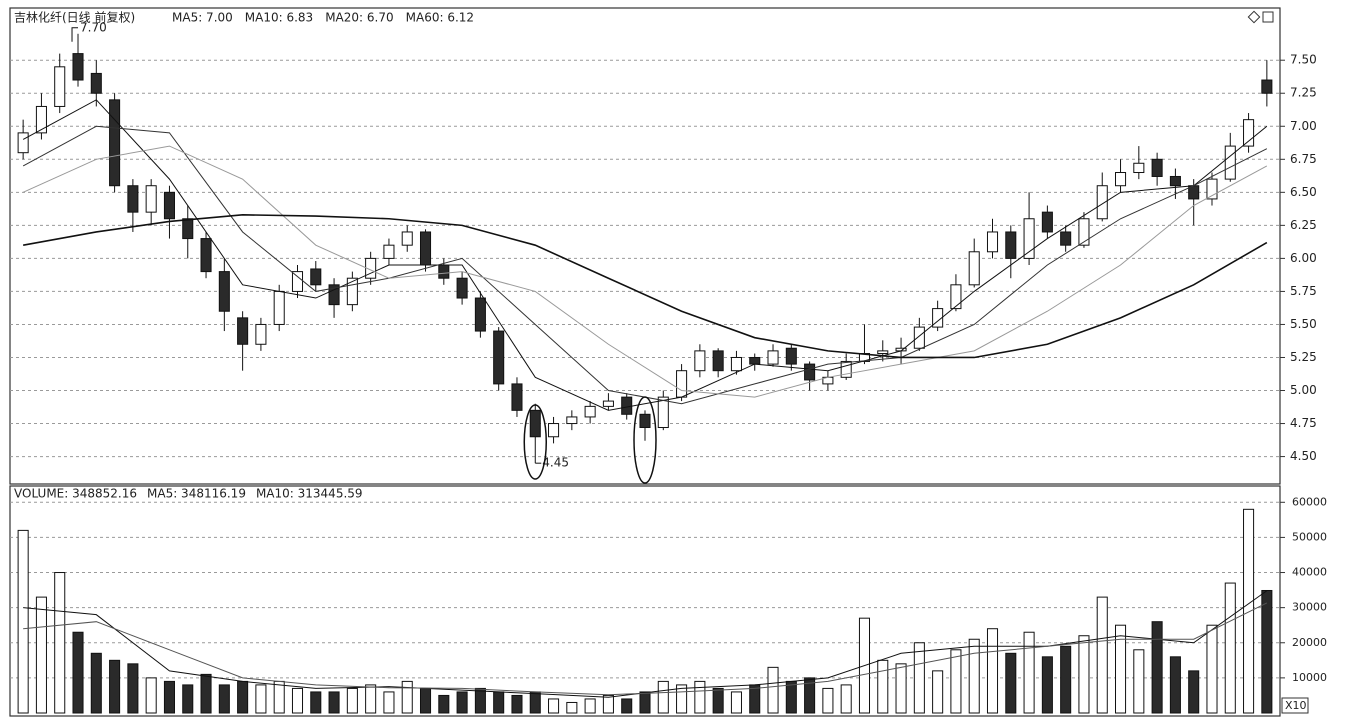 Image resolution: width=1350 pixels, height=722 pixels. Describe the element at coordinates (645, 649) in the screenshot. I see `ma-line` at that location.